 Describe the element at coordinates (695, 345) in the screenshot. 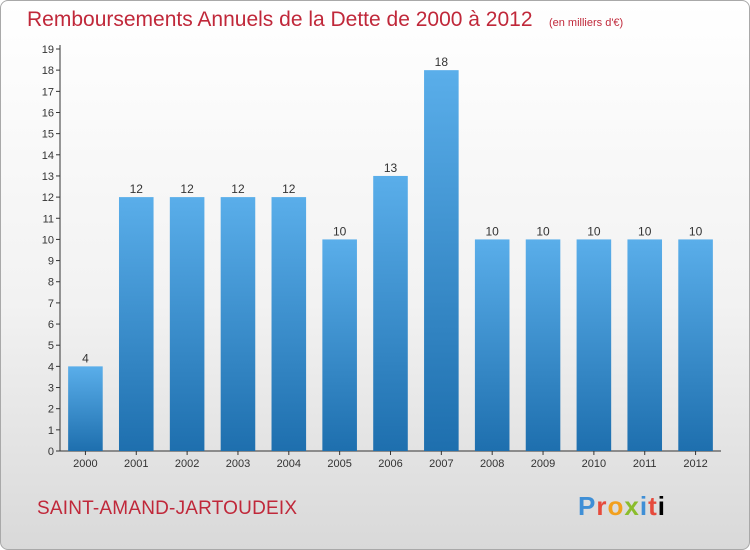

I see `bar-2012` at that location.